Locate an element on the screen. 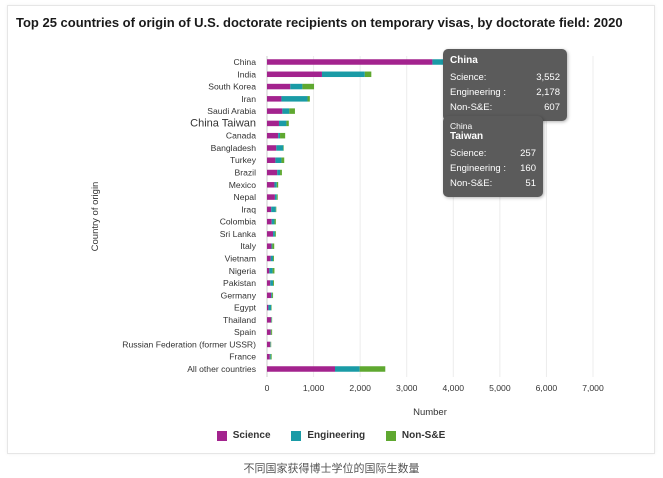 This screenshot has width=663, height=478. y-tick-label: Sri Lanka is located at coordinates (238, 234).